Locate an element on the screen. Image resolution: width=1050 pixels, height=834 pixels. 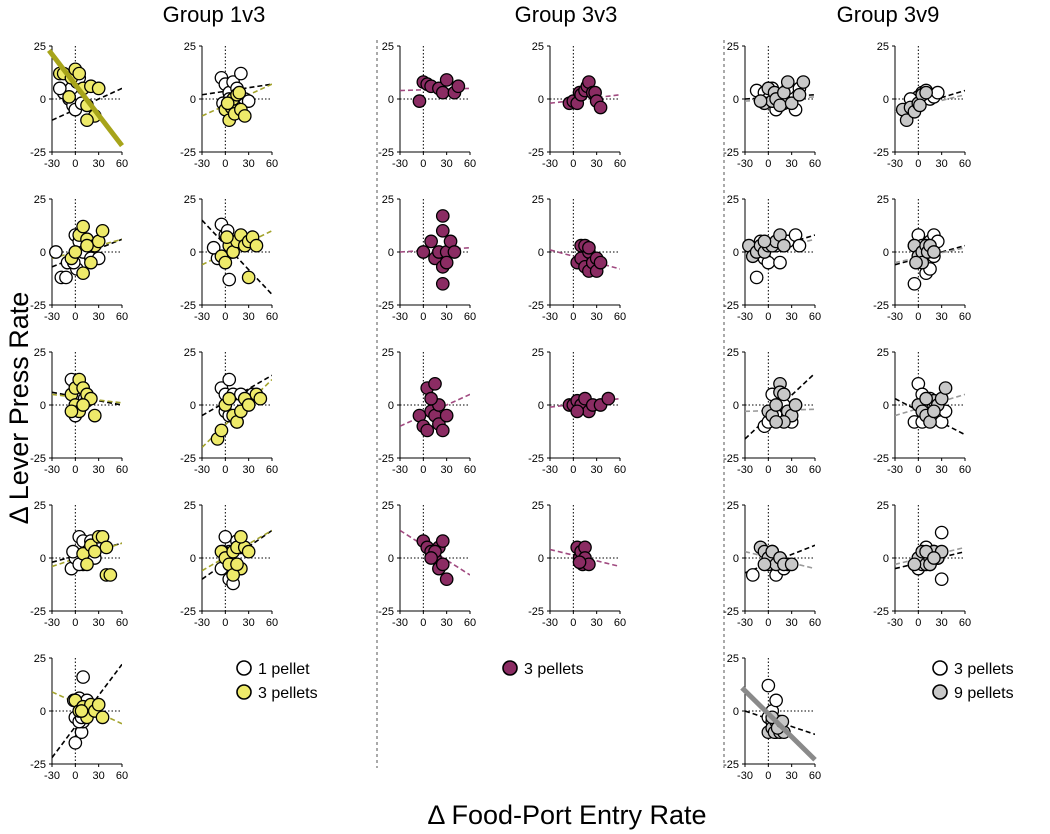
panel-g2-r3-c1: 25 0 -25-30 0 30 60 is located at coordinates (427, 411).